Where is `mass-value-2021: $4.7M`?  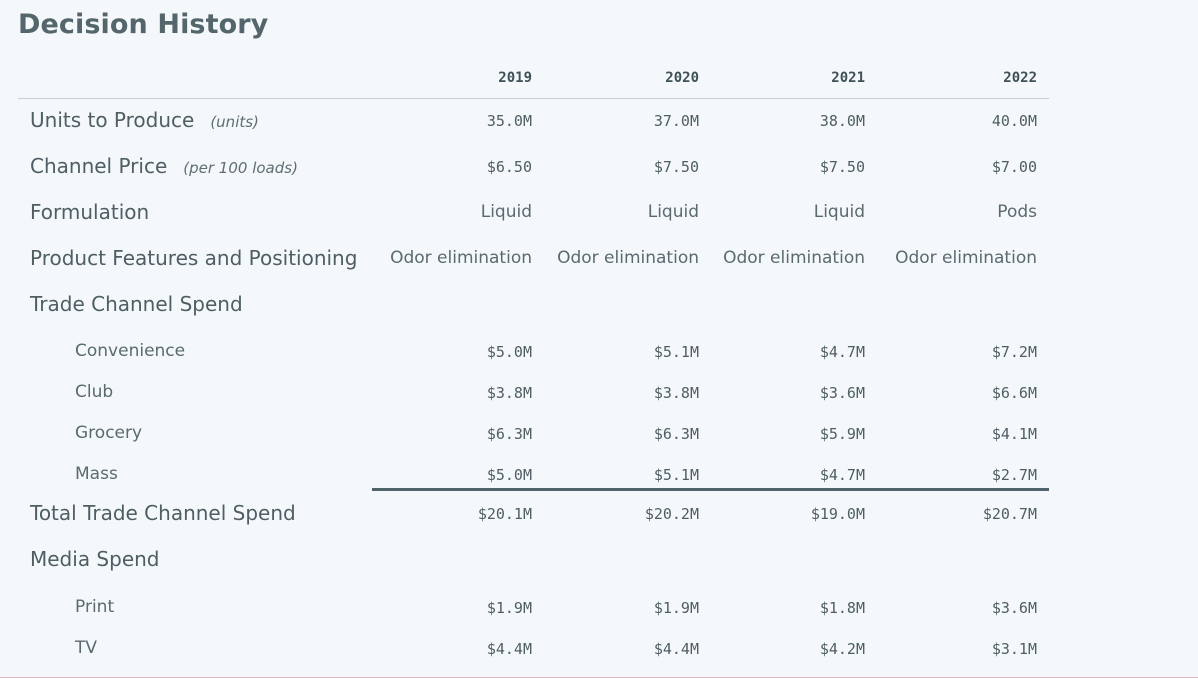 mass-value-2021: $4.7M is located at coordinates (842, 475).